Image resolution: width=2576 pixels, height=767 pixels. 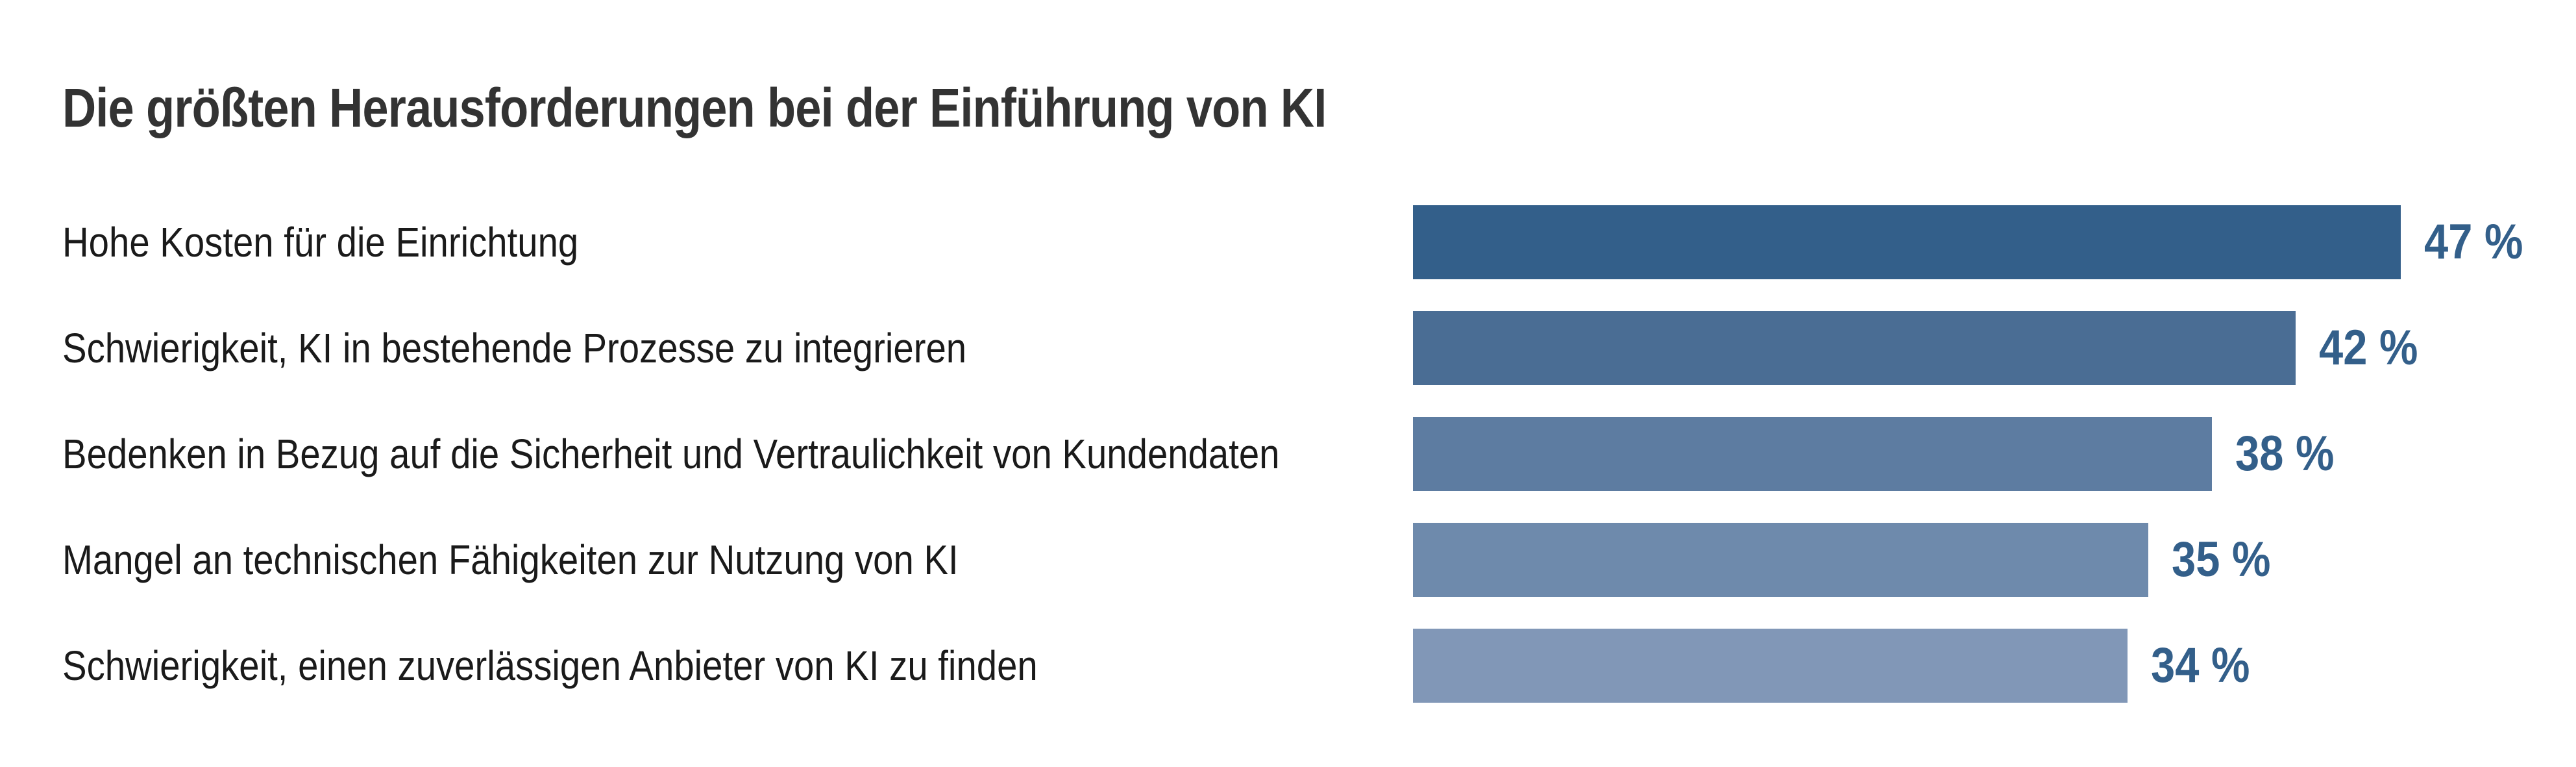 I want to click on value-label: 34 %, so click(x=2200, y=665).